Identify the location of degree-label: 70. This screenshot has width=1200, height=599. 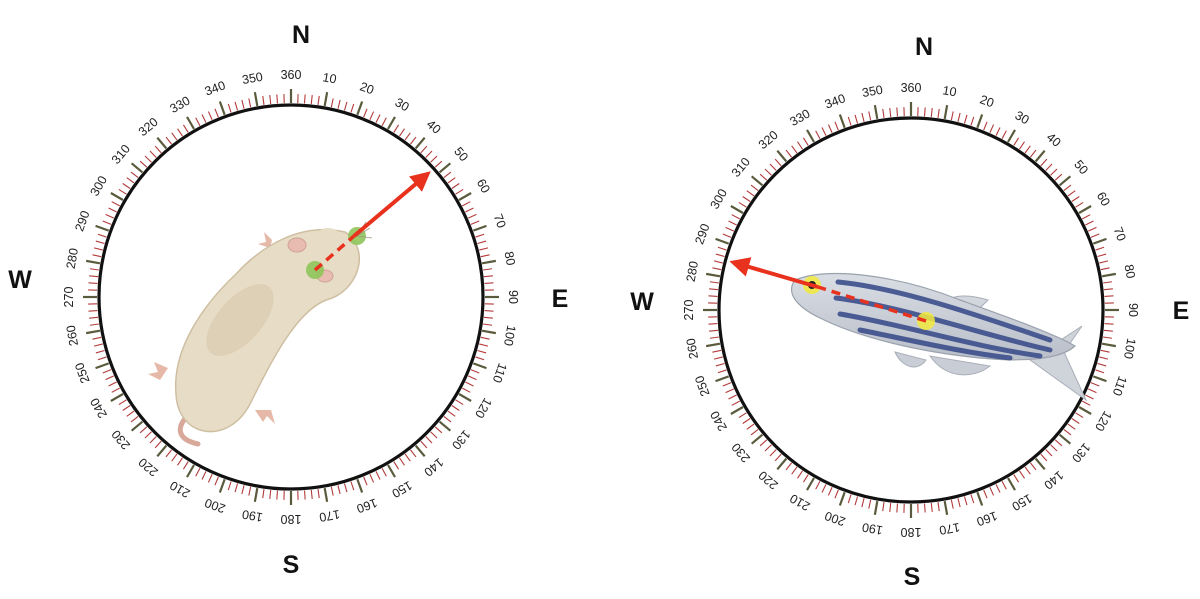
(500, 221).